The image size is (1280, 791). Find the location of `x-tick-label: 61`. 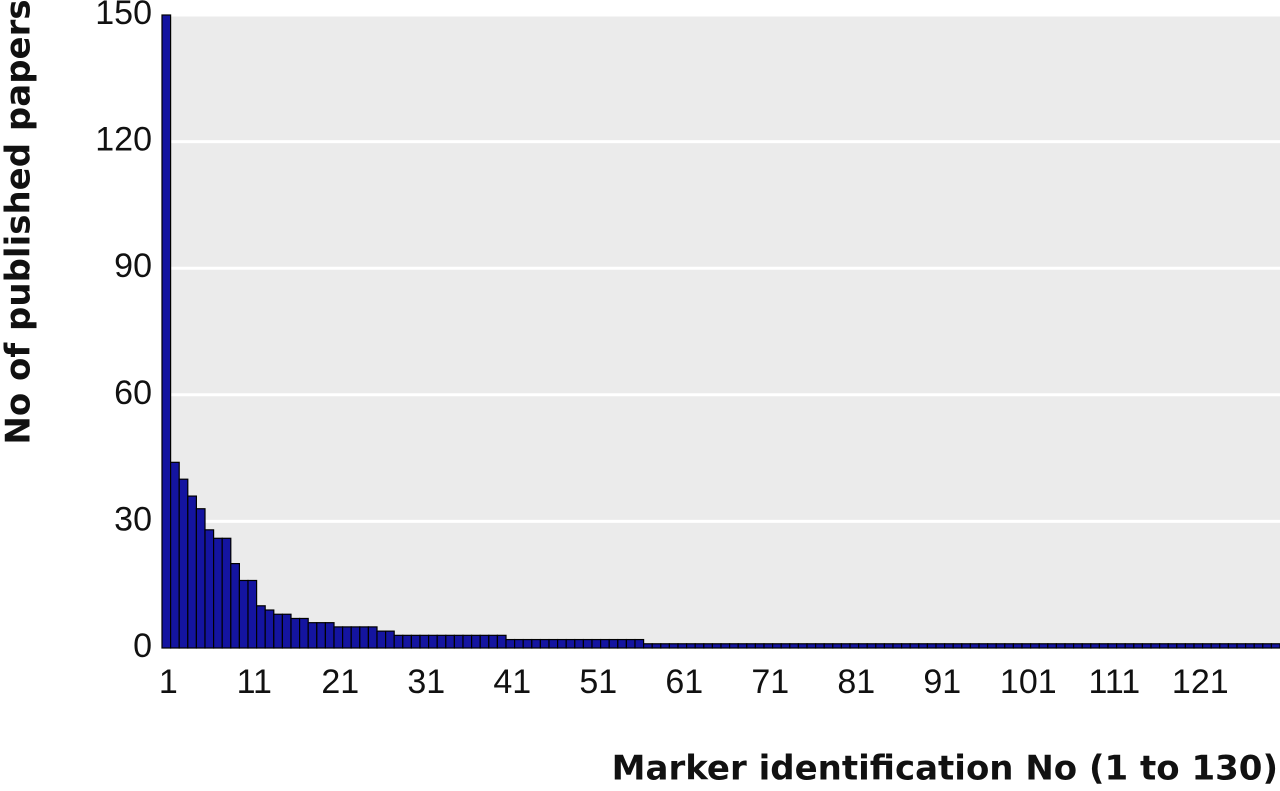

x-tick-label: 61 is located at coordinates (684, 682).